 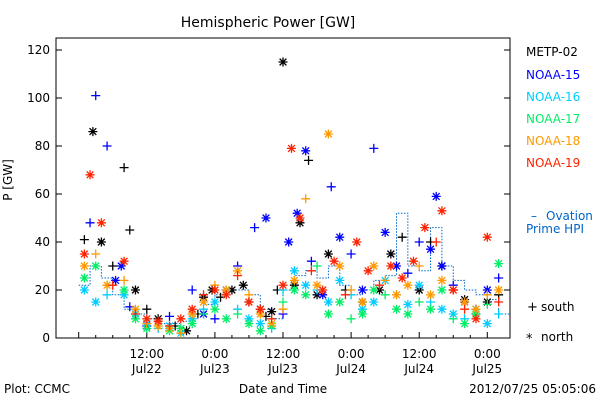 What do you see at coordinates (486, 369) in the screenshot?
I see `x-tick-date-label: Jul25` at bounding box center [486, 369].